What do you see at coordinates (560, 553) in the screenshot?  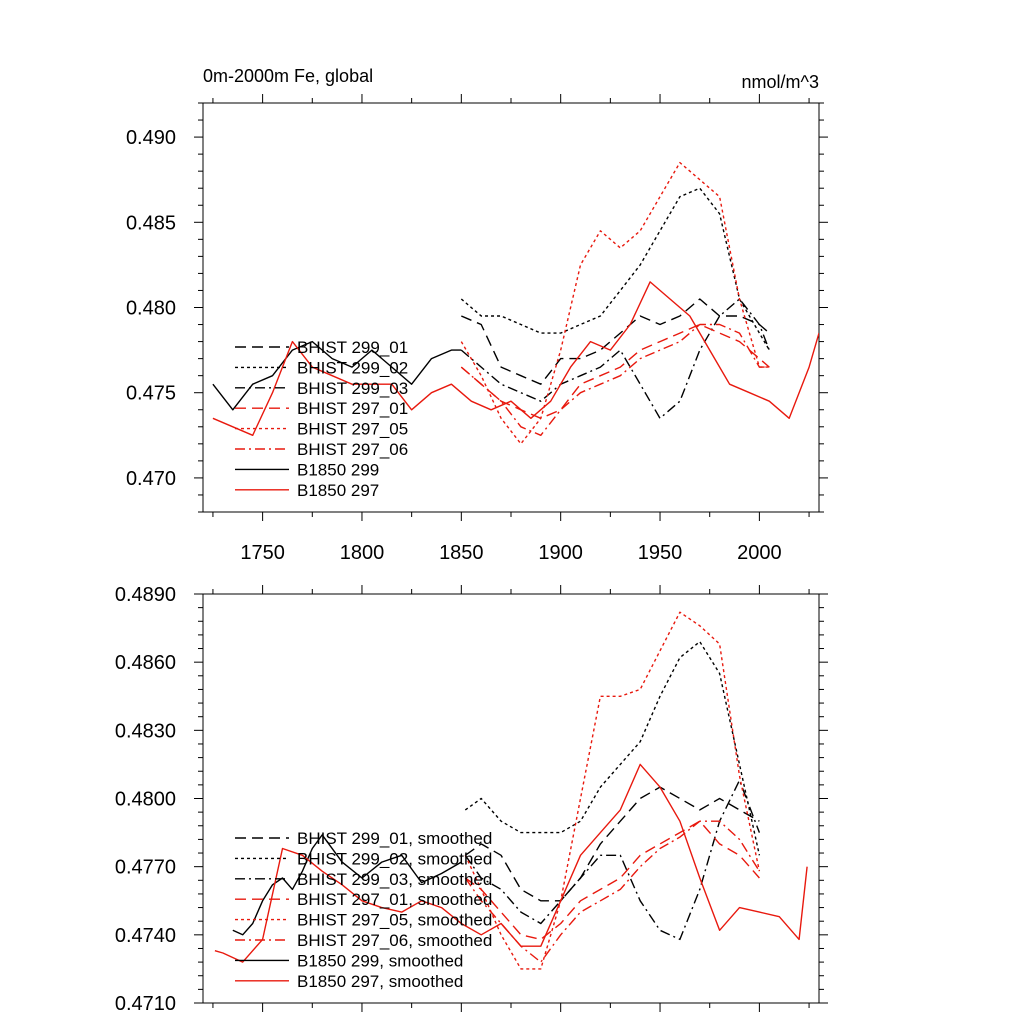 I see `x-tick-label: 1900` at bounding box center [560, 553].